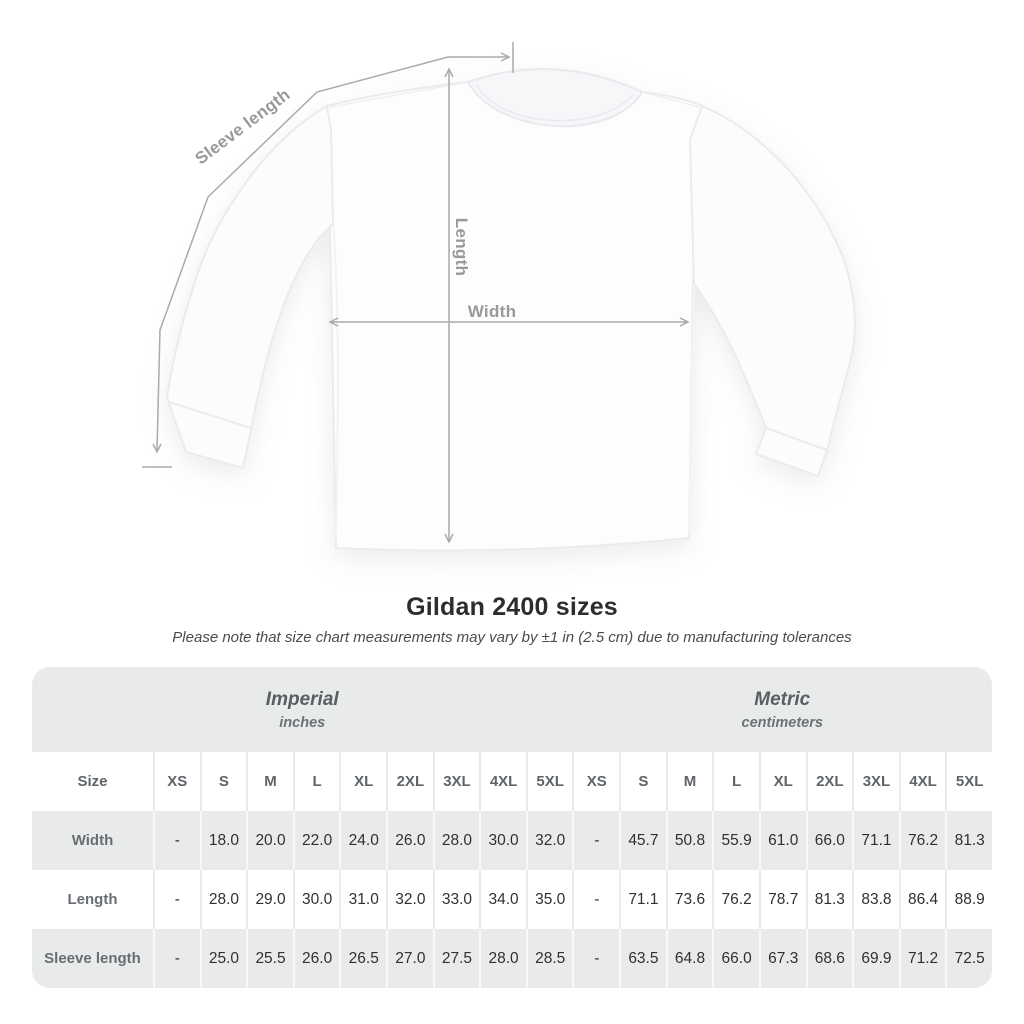 The height and width of the screenshot is (1024, 1024). I want to click on length-label: Length, so click(461, 247).